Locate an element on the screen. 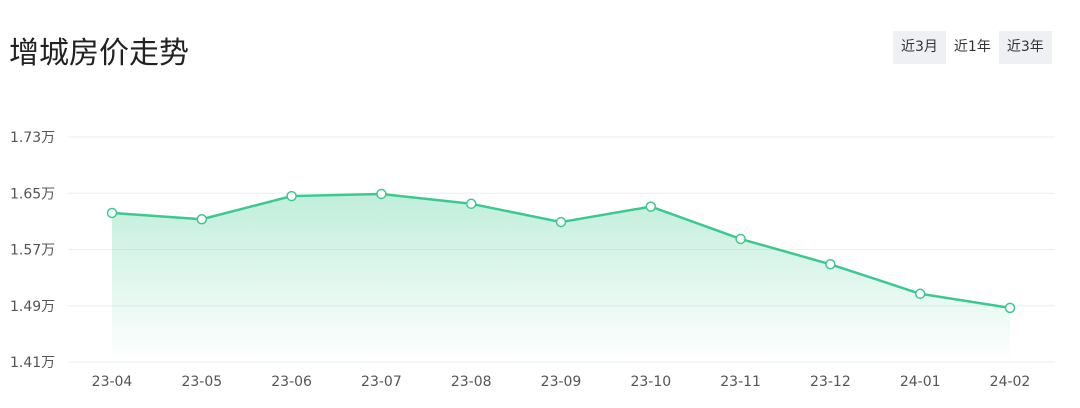 This screenshot has height=408, width=1080. x-tick-label: 23-09 is located at coordinates (561, 382).